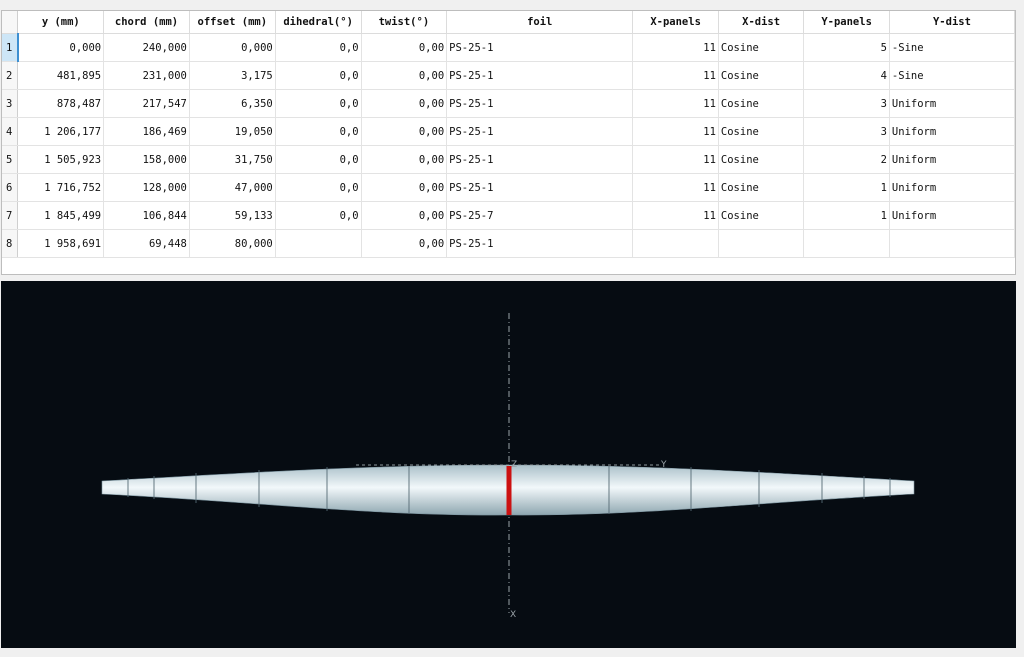 Image resolution: width=1024 pixels, height=657 pixels. Describe the element at coordinates (232, 187) in the screenshot. I see `cell-offset: 47,000` at that location.